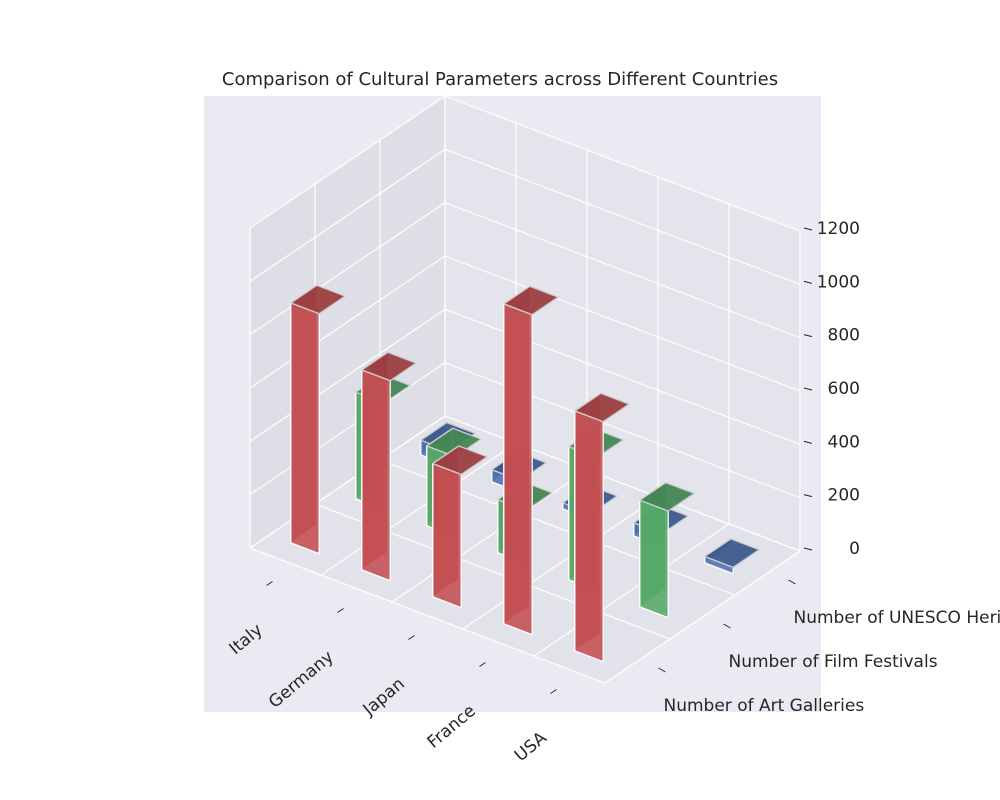 The image size is (1000, 800). I want to click on bar-usa-s2, so click(732, 556).